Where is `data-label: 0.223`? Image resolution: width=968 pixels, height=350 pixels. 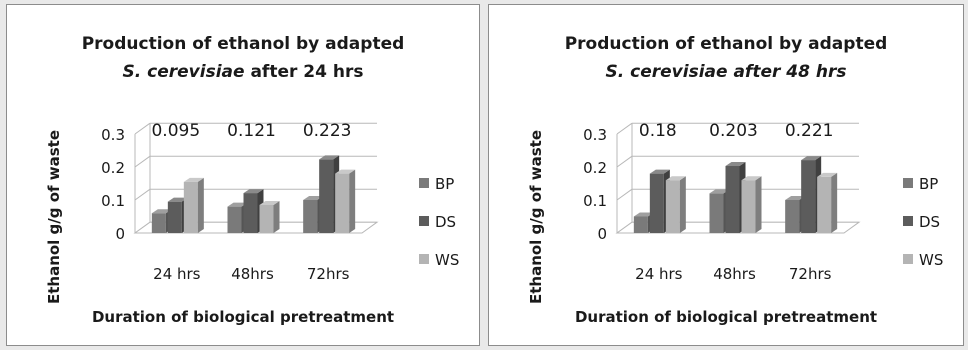
data-label: 0.223 is located at coordinates (327, 131).